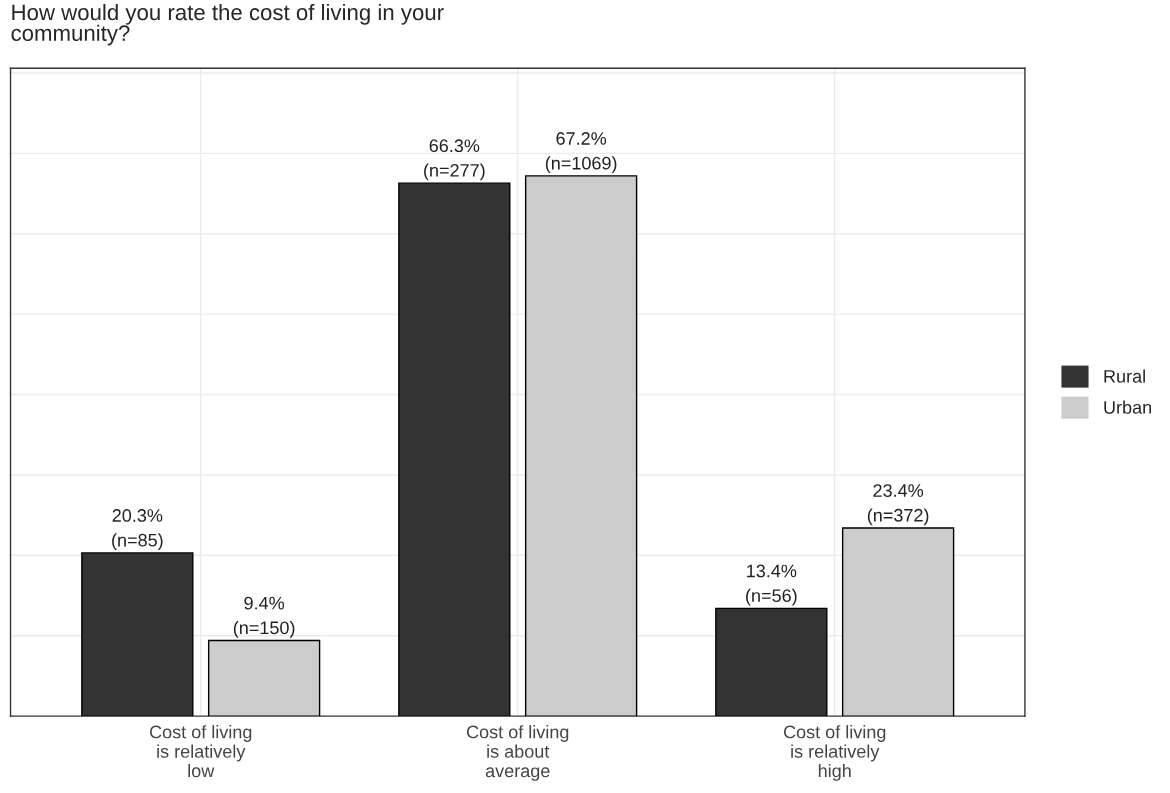 This screenshot has height=793, width=1170. Describe the element at coordinates (1127, 407) in the screenshot. I see `legend-label: Urban` at that location.